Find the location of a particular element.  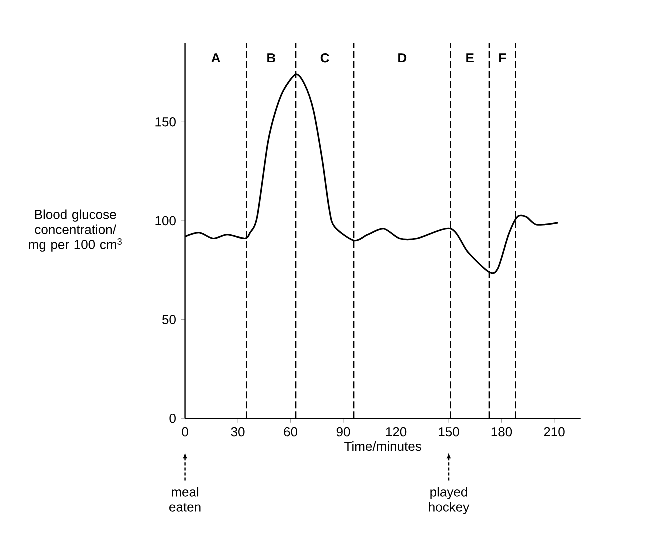

y-axis-title: Blood glucose concentration/ mg per 100 cm$^{3}$ is located at coordinates (75, 231).